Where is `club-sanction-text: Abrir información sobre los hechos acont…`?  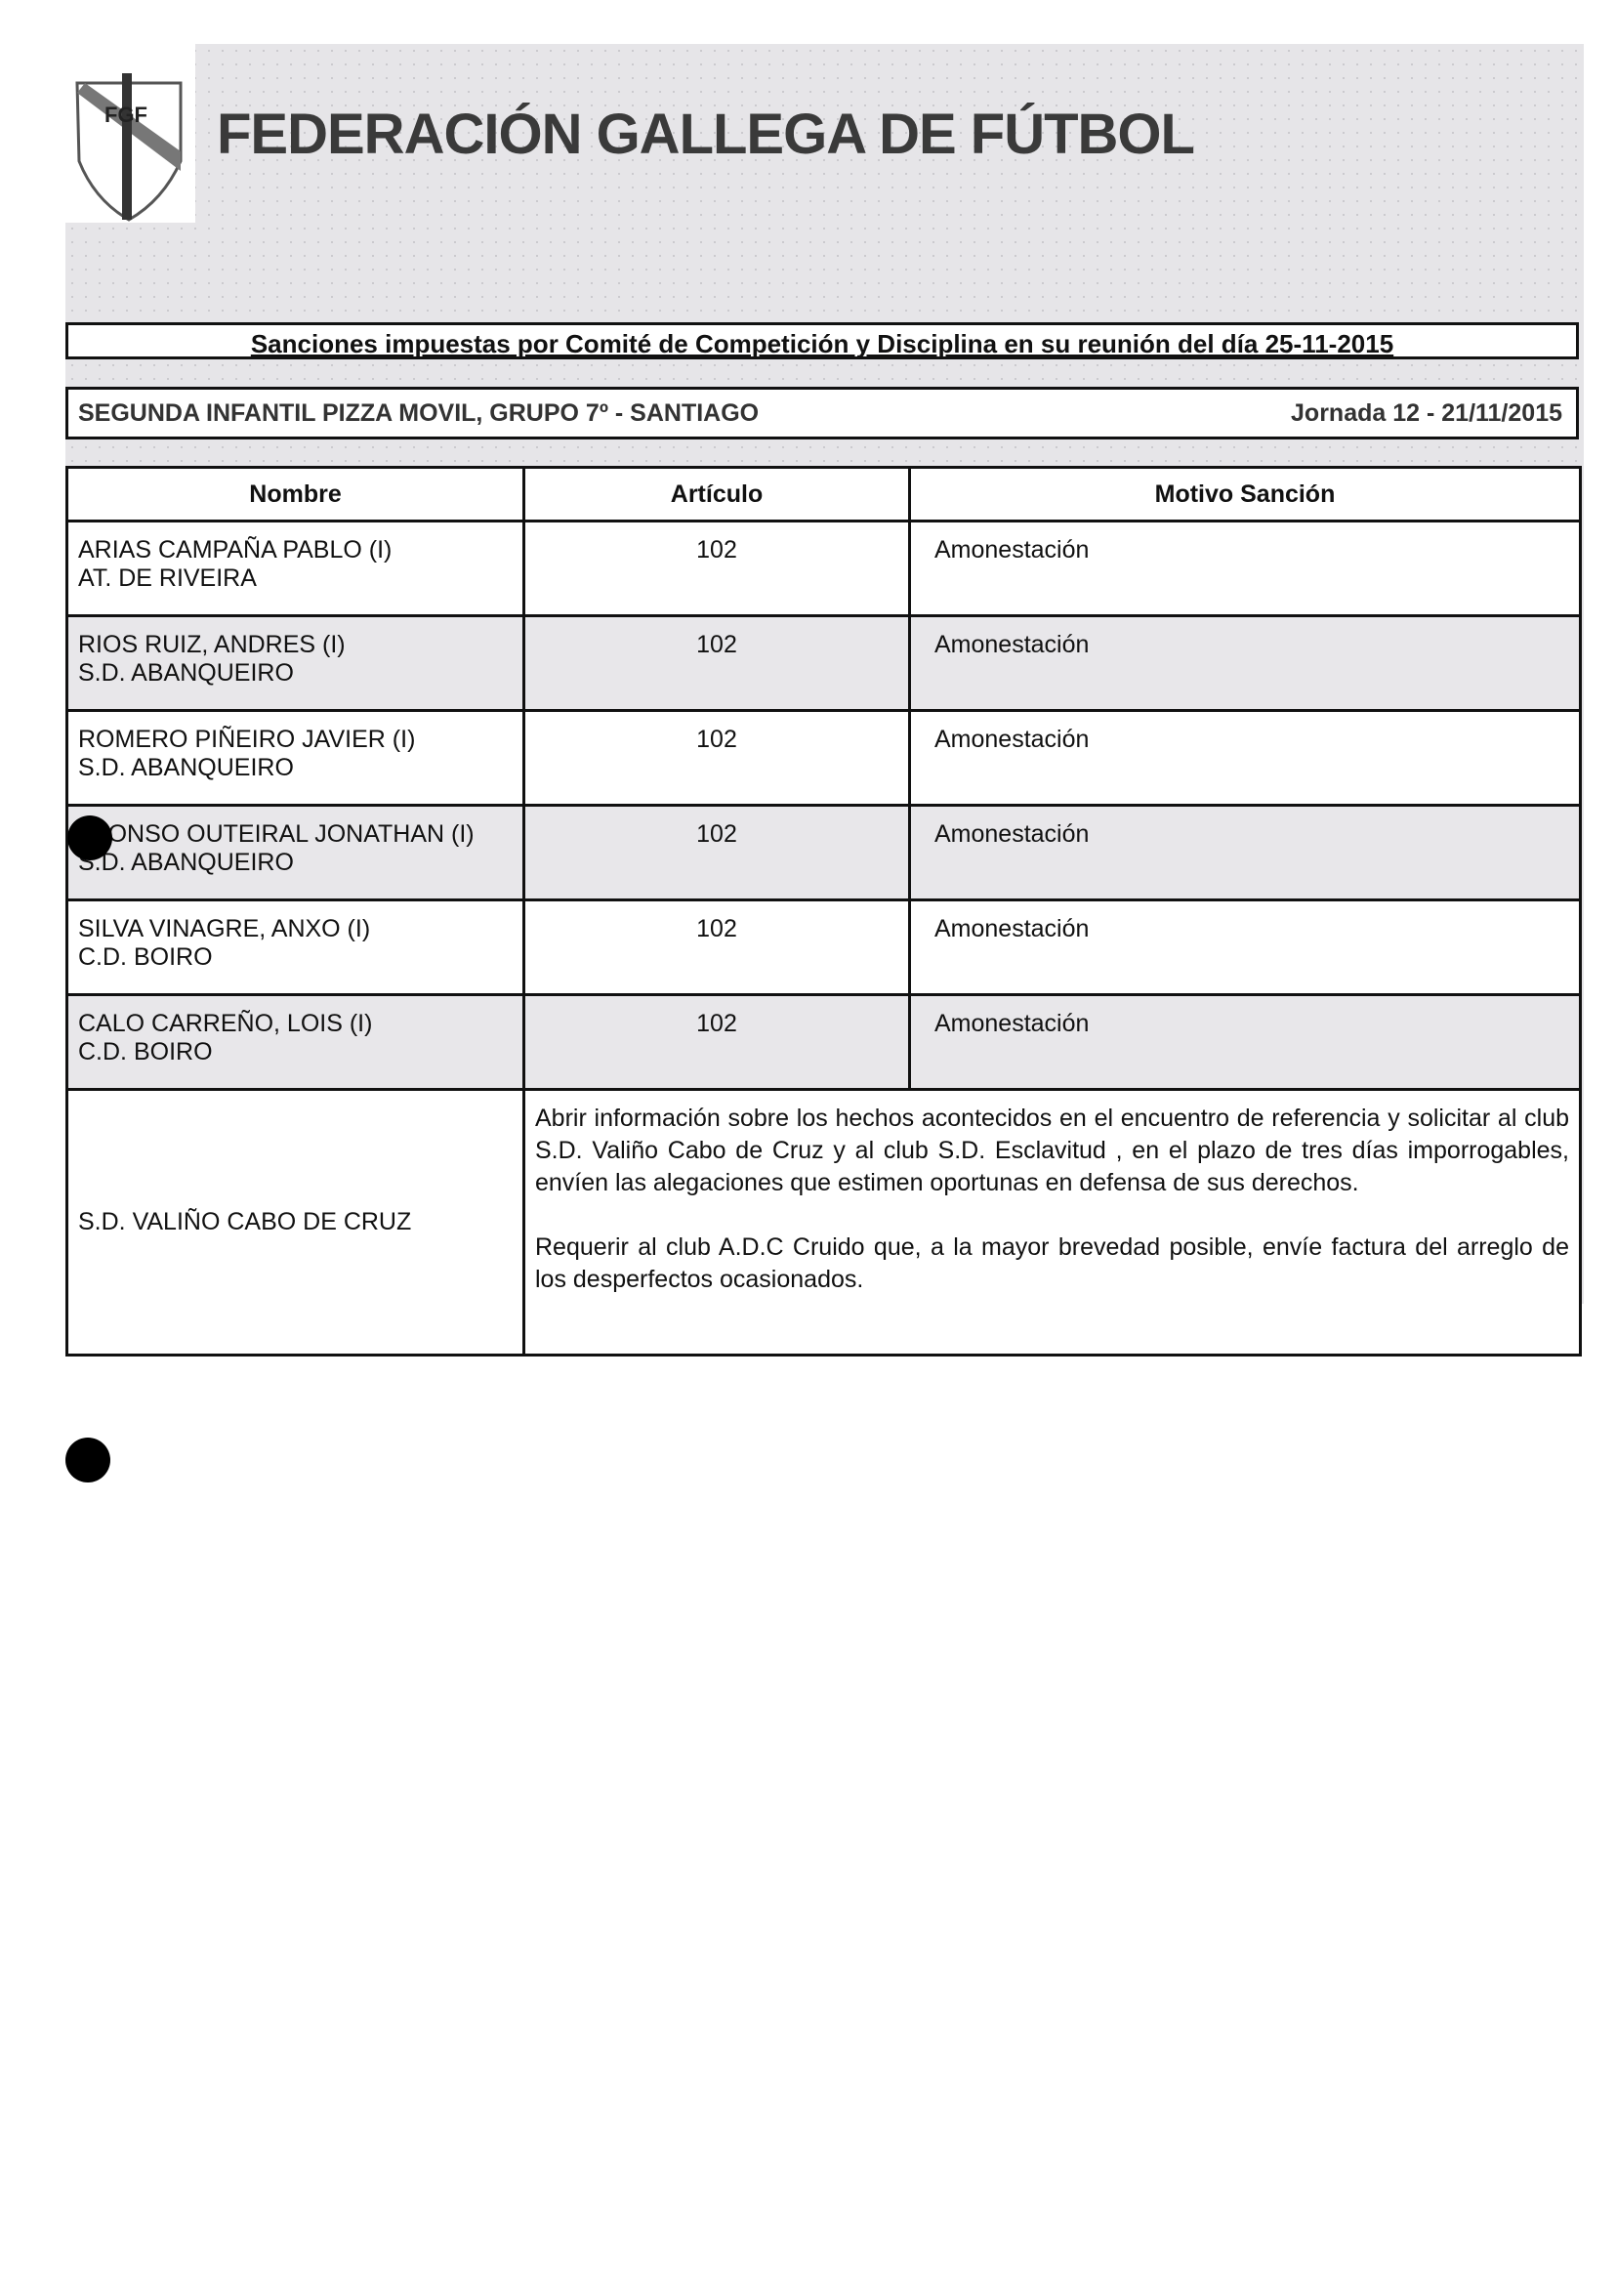
club-sanction-text: Abrir información sobre los hechos acont… is located at coordinates (1052, 1222).